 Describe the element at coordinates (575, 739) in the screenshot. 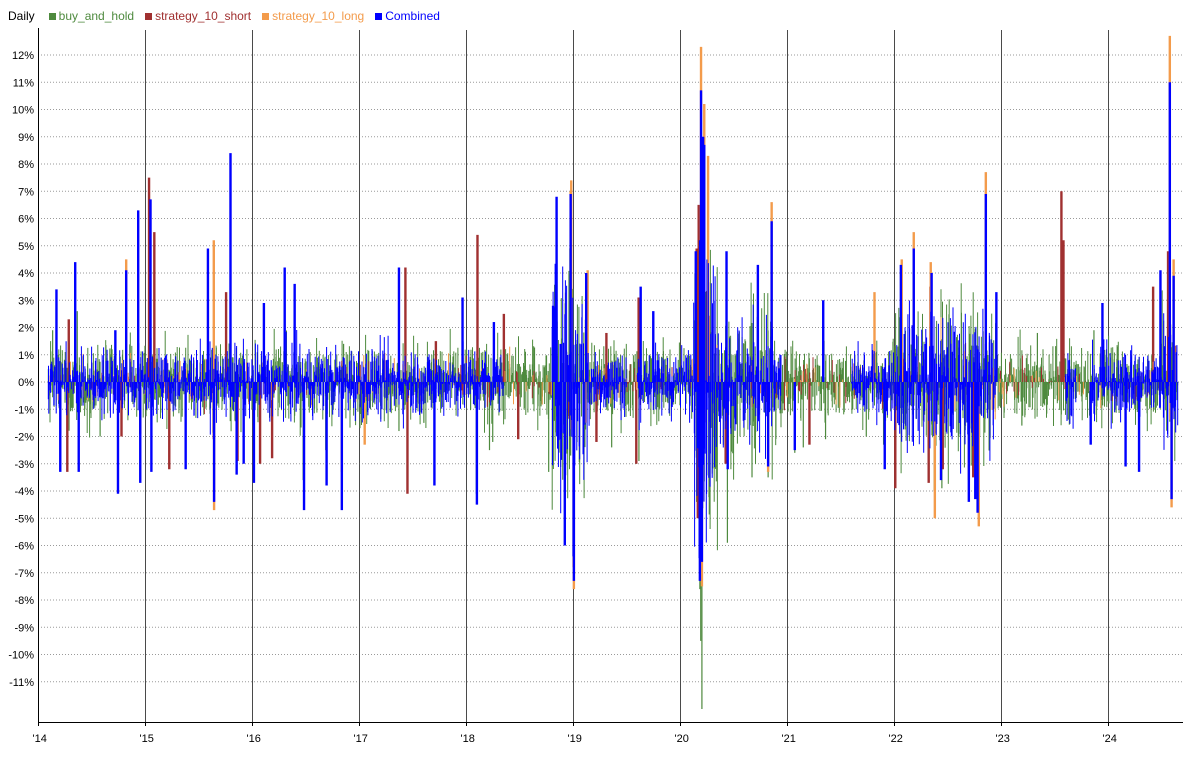

I see `x-tick-label: '19` at that location.